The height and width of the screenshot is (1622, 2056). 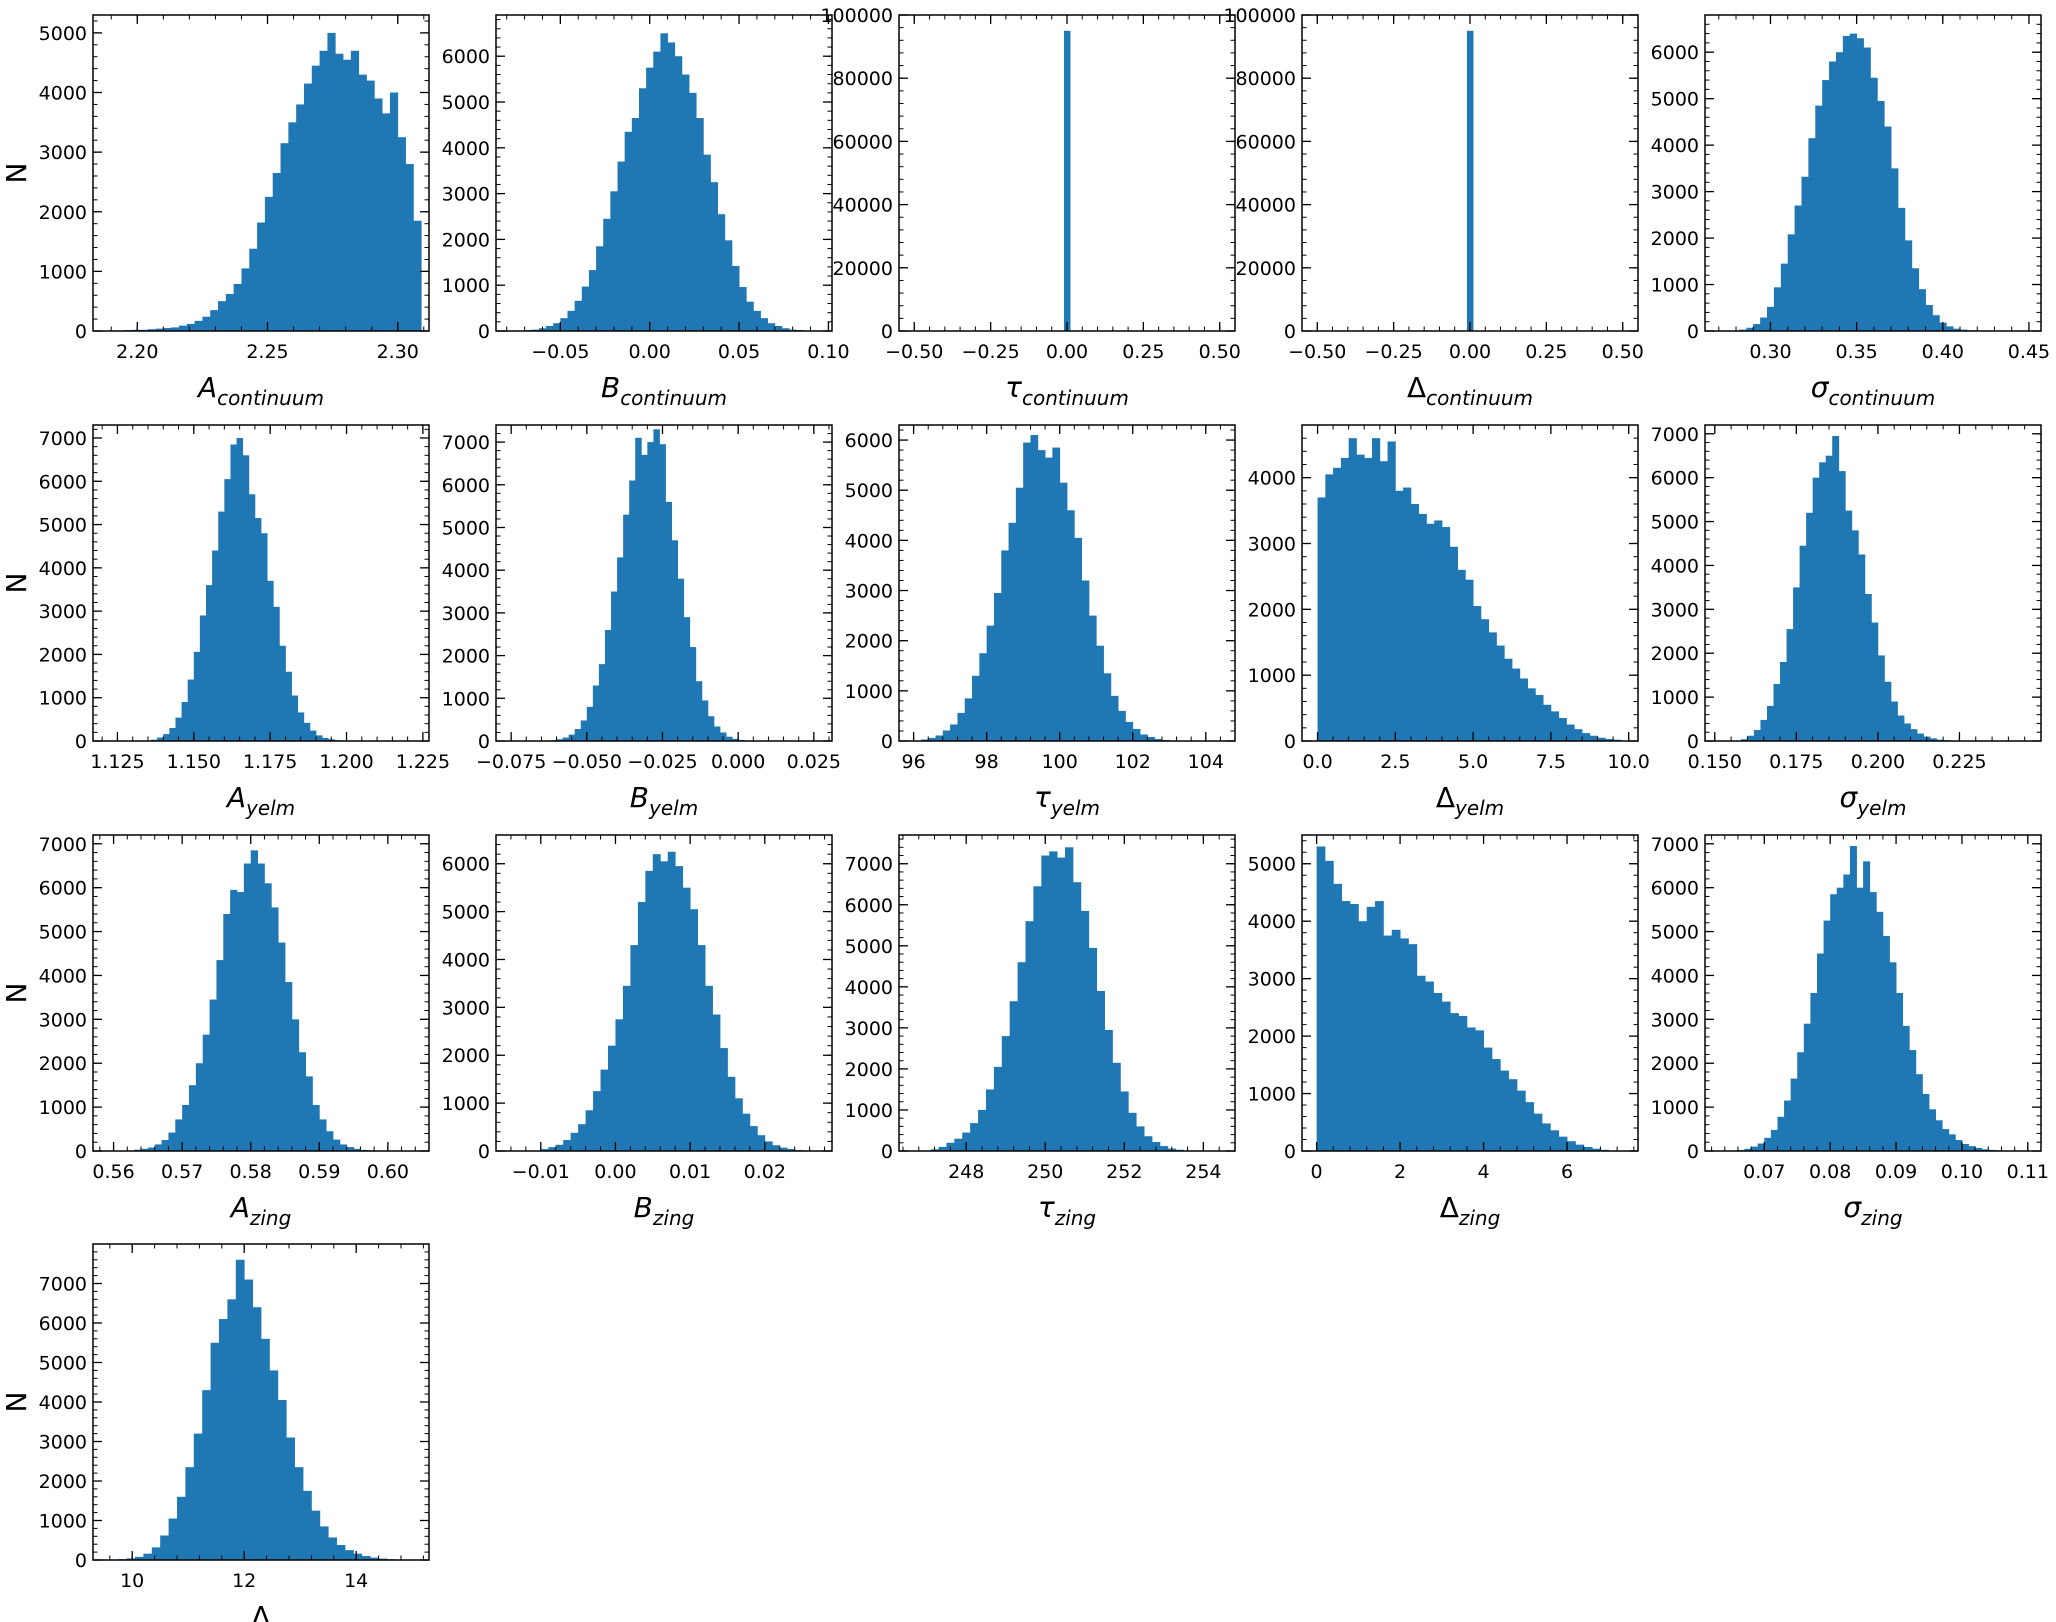 I want to click on x-axis-label: Azing, so click(x=260, y=1210).